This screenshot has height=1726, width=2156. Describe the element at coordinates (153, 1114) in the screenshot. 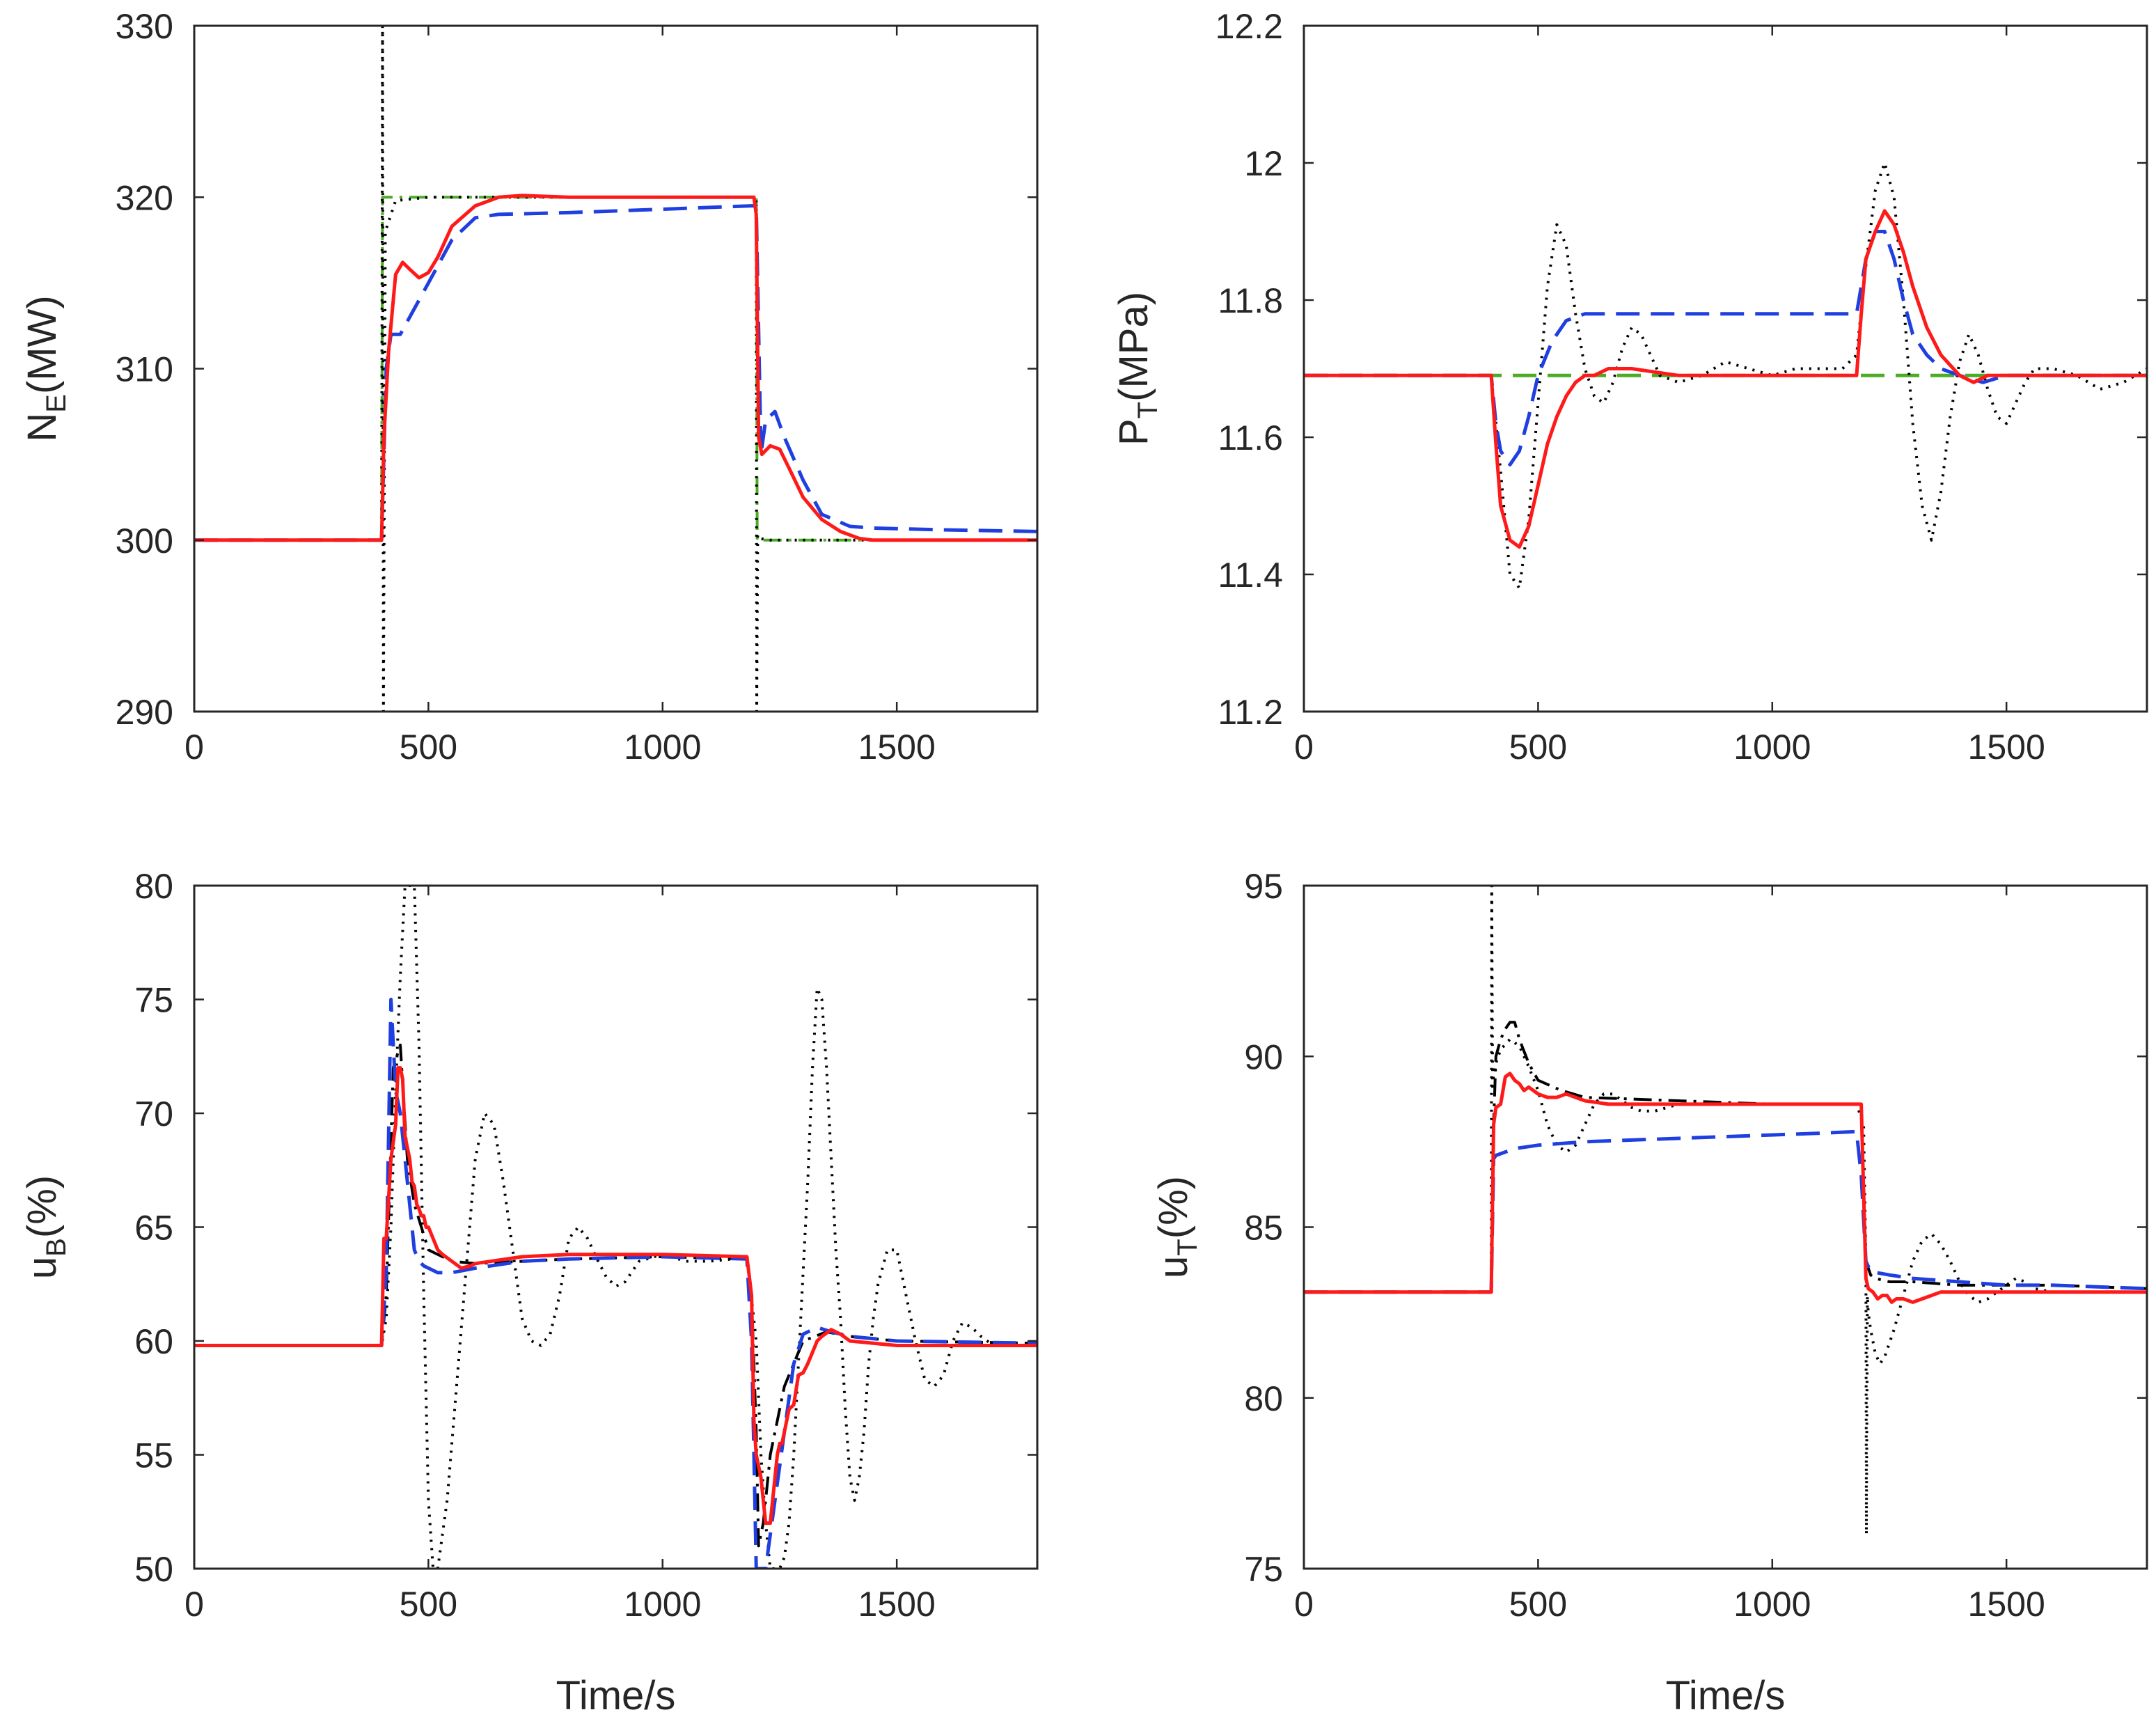

I see `y-tick-label: 70` at that location.